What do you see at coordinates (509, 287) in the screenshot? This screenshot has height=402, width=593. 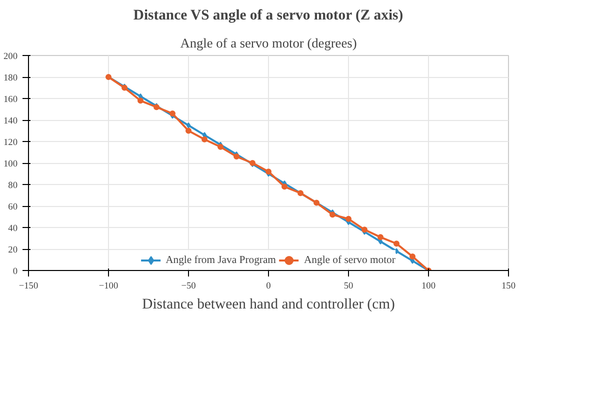 I see `x-tick-label: 150` at bounding box center [509, 287].